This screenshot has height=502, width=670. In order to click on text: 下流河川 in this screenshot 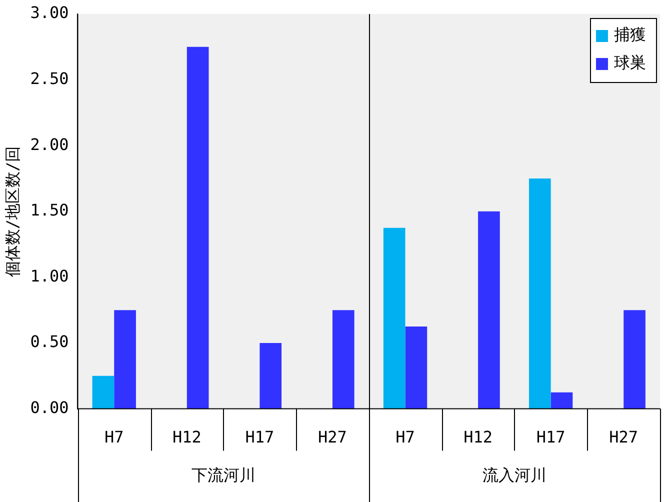, I will do `click(223, 475)`.